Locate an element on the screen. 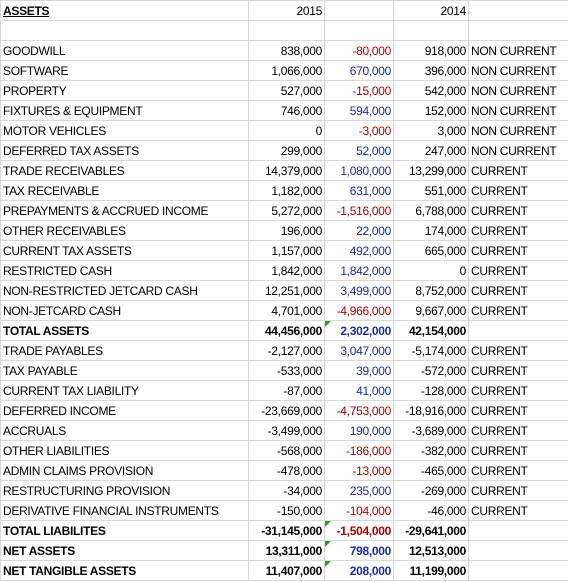 The height and width of the screenshot is (582, 568). row-label: NET ASSETS is located at coordinates (124, 550).